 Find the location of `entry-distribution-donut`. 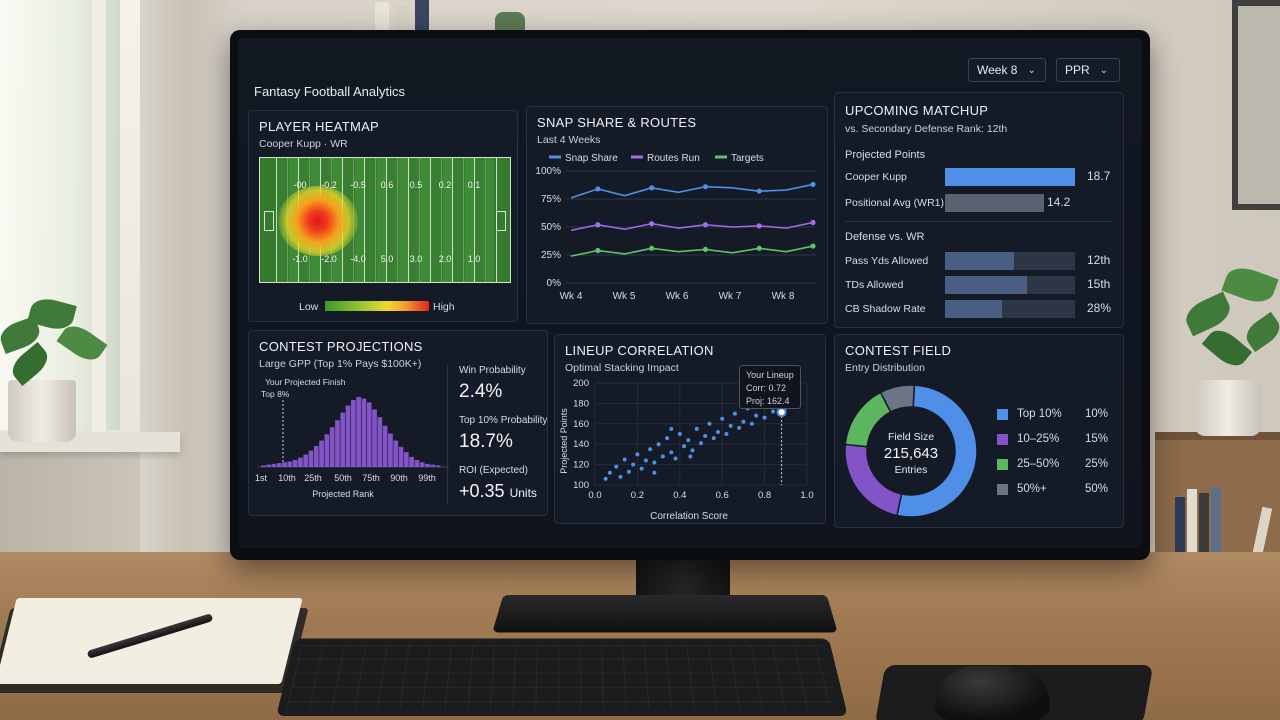

entry-distribution-donut is located at coordinates (911, 452).